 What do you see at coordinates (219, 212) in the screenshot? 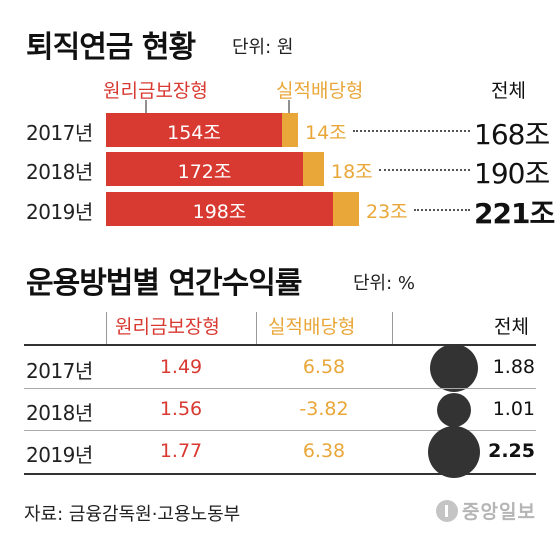
I see `bar-value-guaranteed: 198조` at bounding box center [219, 212].